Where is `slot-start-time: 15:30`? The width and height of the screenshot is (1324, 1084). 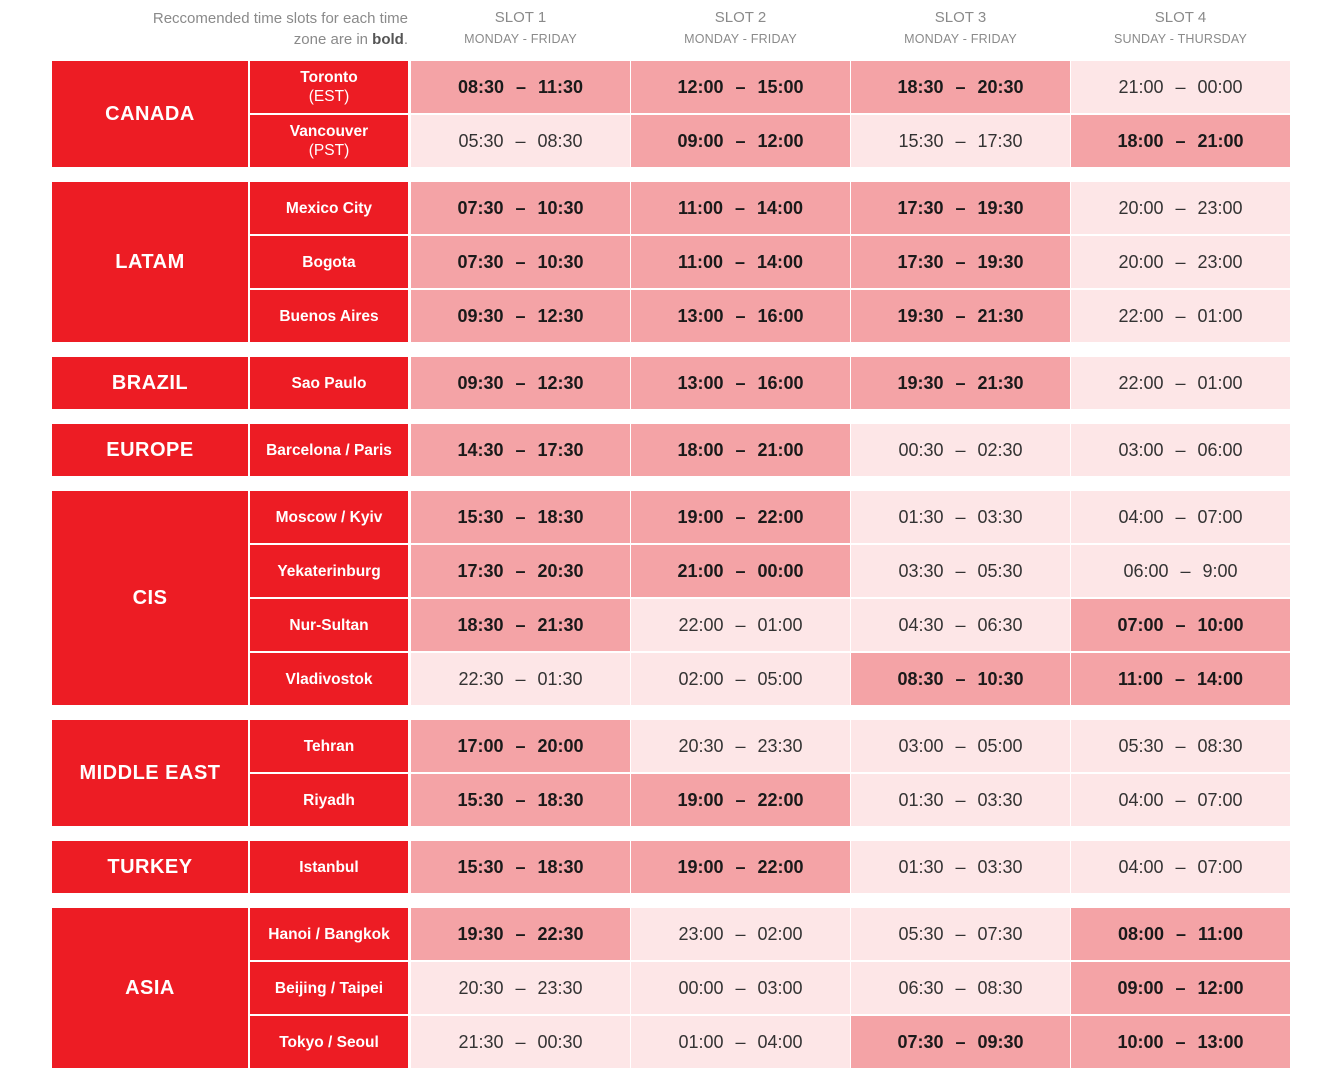 slot-start-time: 15:30 is located at coordinates (921, 140).